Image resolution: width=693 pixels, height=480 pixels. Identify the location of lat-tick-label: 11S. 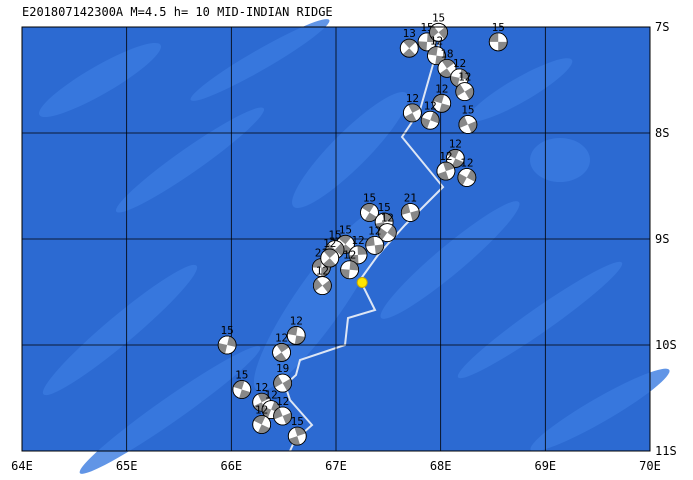
(666, 451).